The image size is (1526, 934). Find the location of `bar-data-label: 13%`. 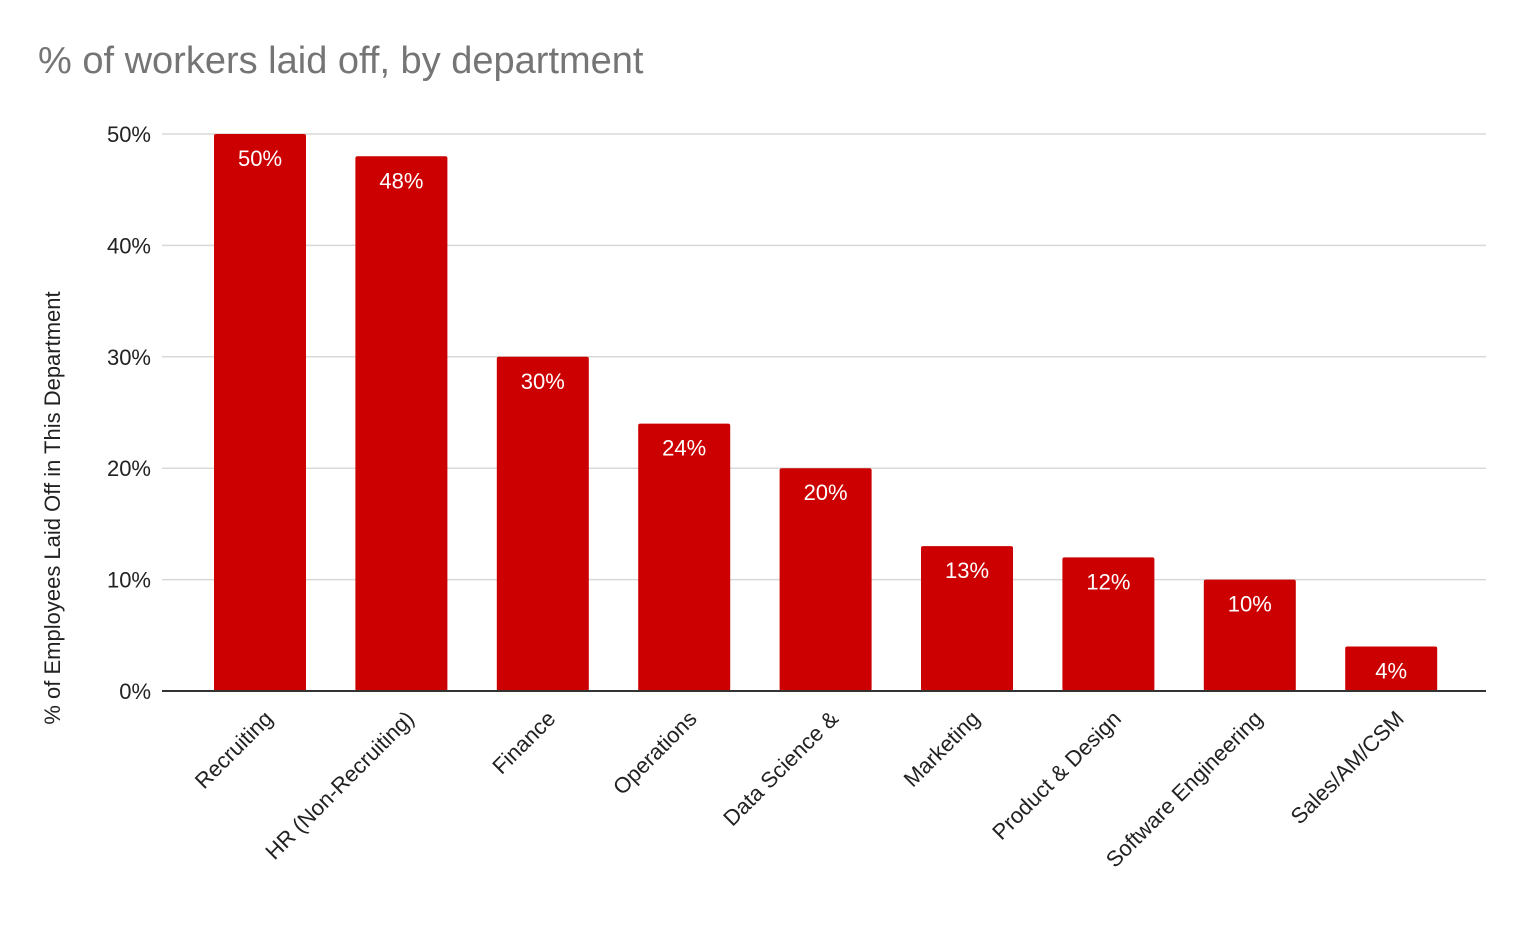

bar-data-label: 13% is located at coordinates (967, 570).